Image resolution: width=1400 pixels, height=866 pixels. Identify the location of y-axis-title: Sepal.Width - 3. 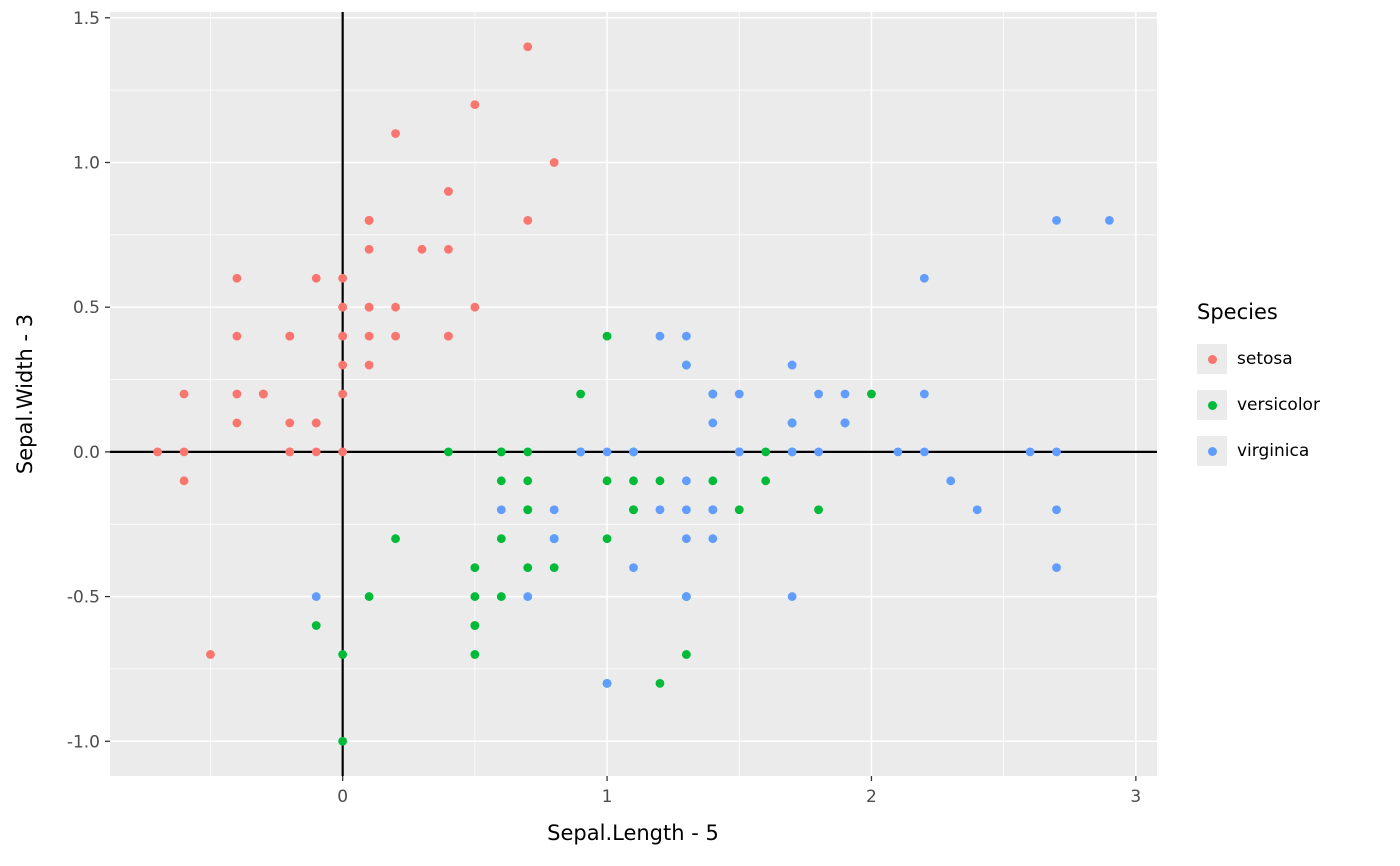
(25, 394).